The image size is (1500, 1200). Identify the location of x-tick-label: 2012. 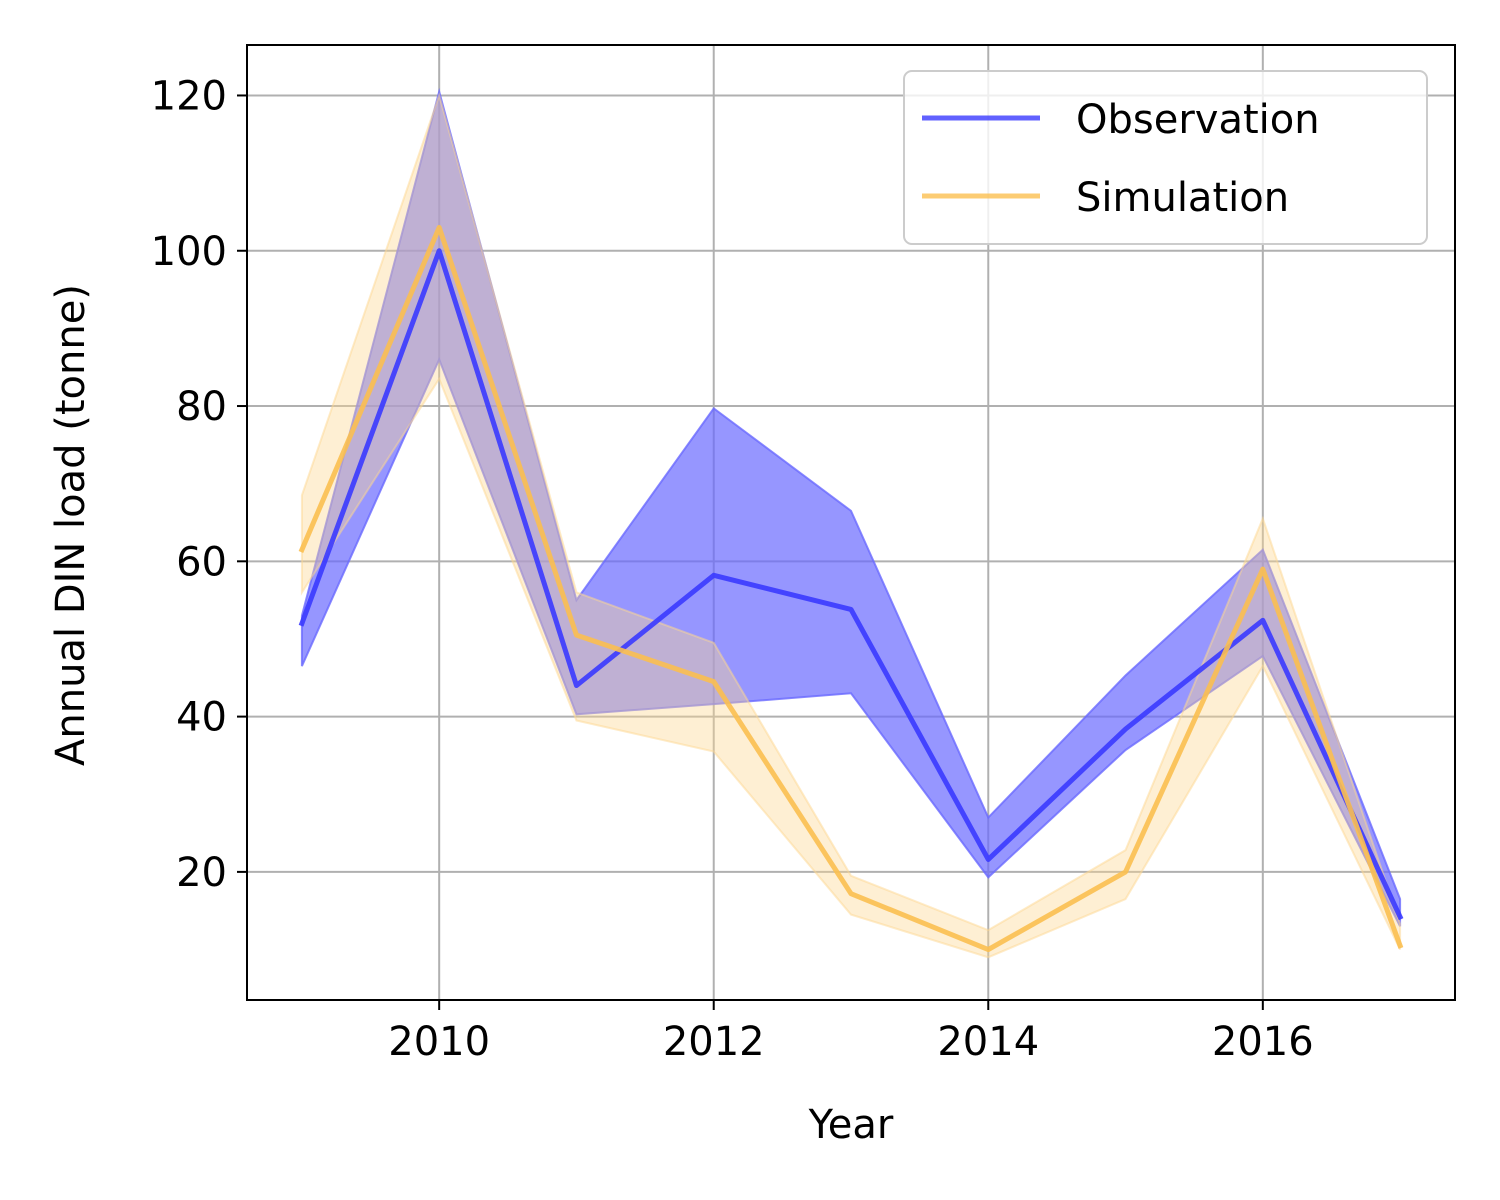
(714, 1042).